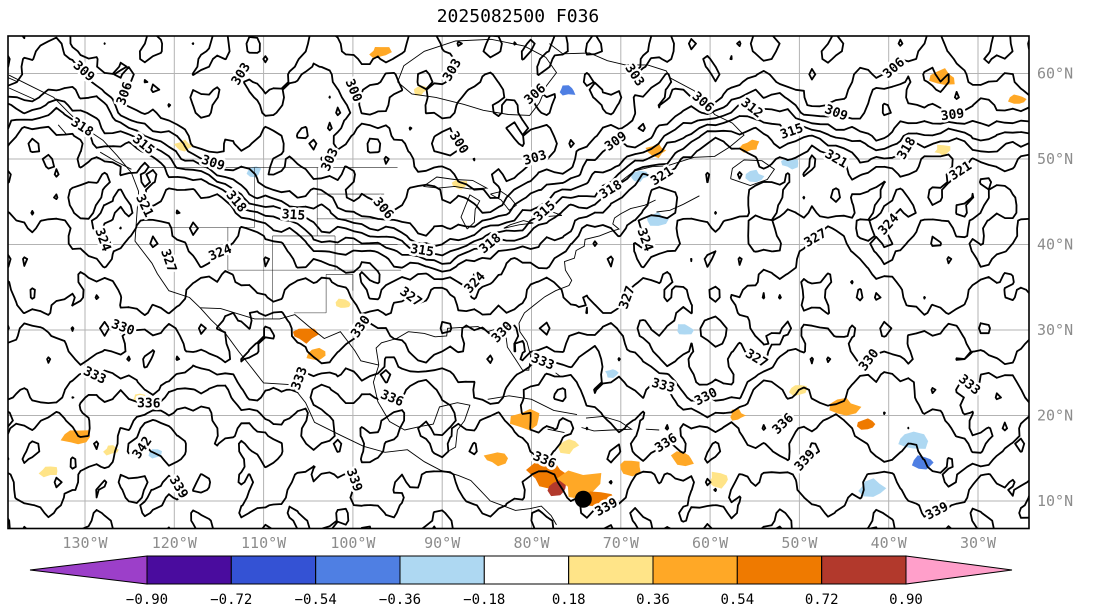  Describe the element at coordinates (1055, 288) in the screenshot. I see `latitude-axis-labels: 60°N 50°N 40°N 30°N 20°N 10°N` at that location.